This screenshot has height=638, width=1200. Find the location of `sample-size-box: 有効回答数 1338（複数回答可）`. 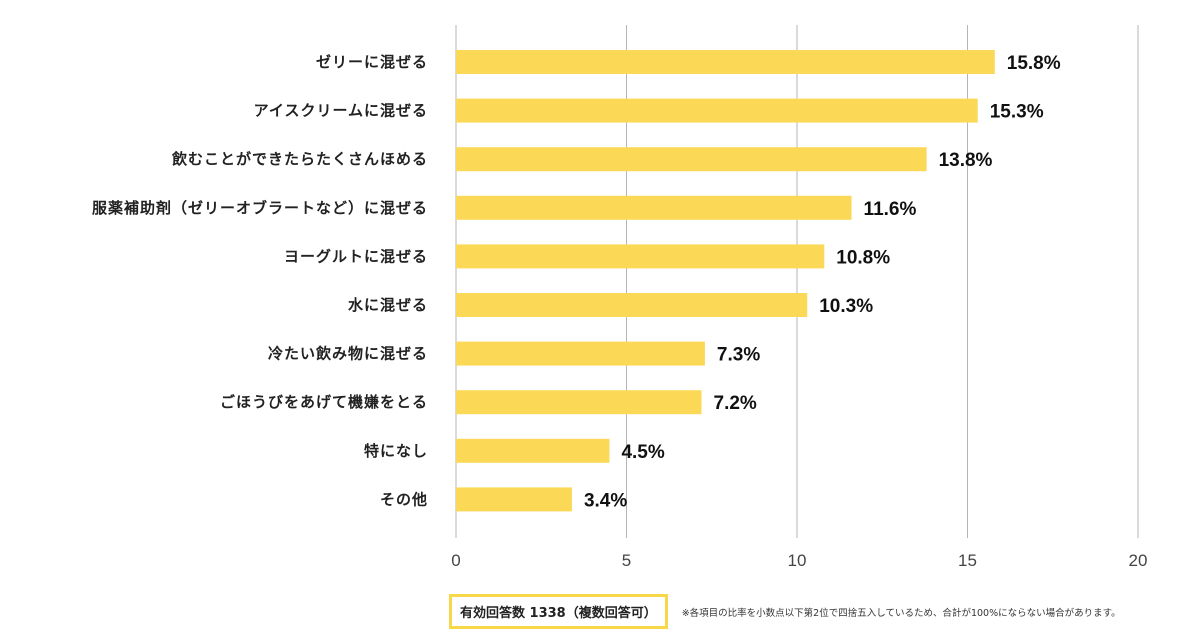

sample-size-box: 有効回答数 1338（複数回答可） is located at coordinates (558, 611).